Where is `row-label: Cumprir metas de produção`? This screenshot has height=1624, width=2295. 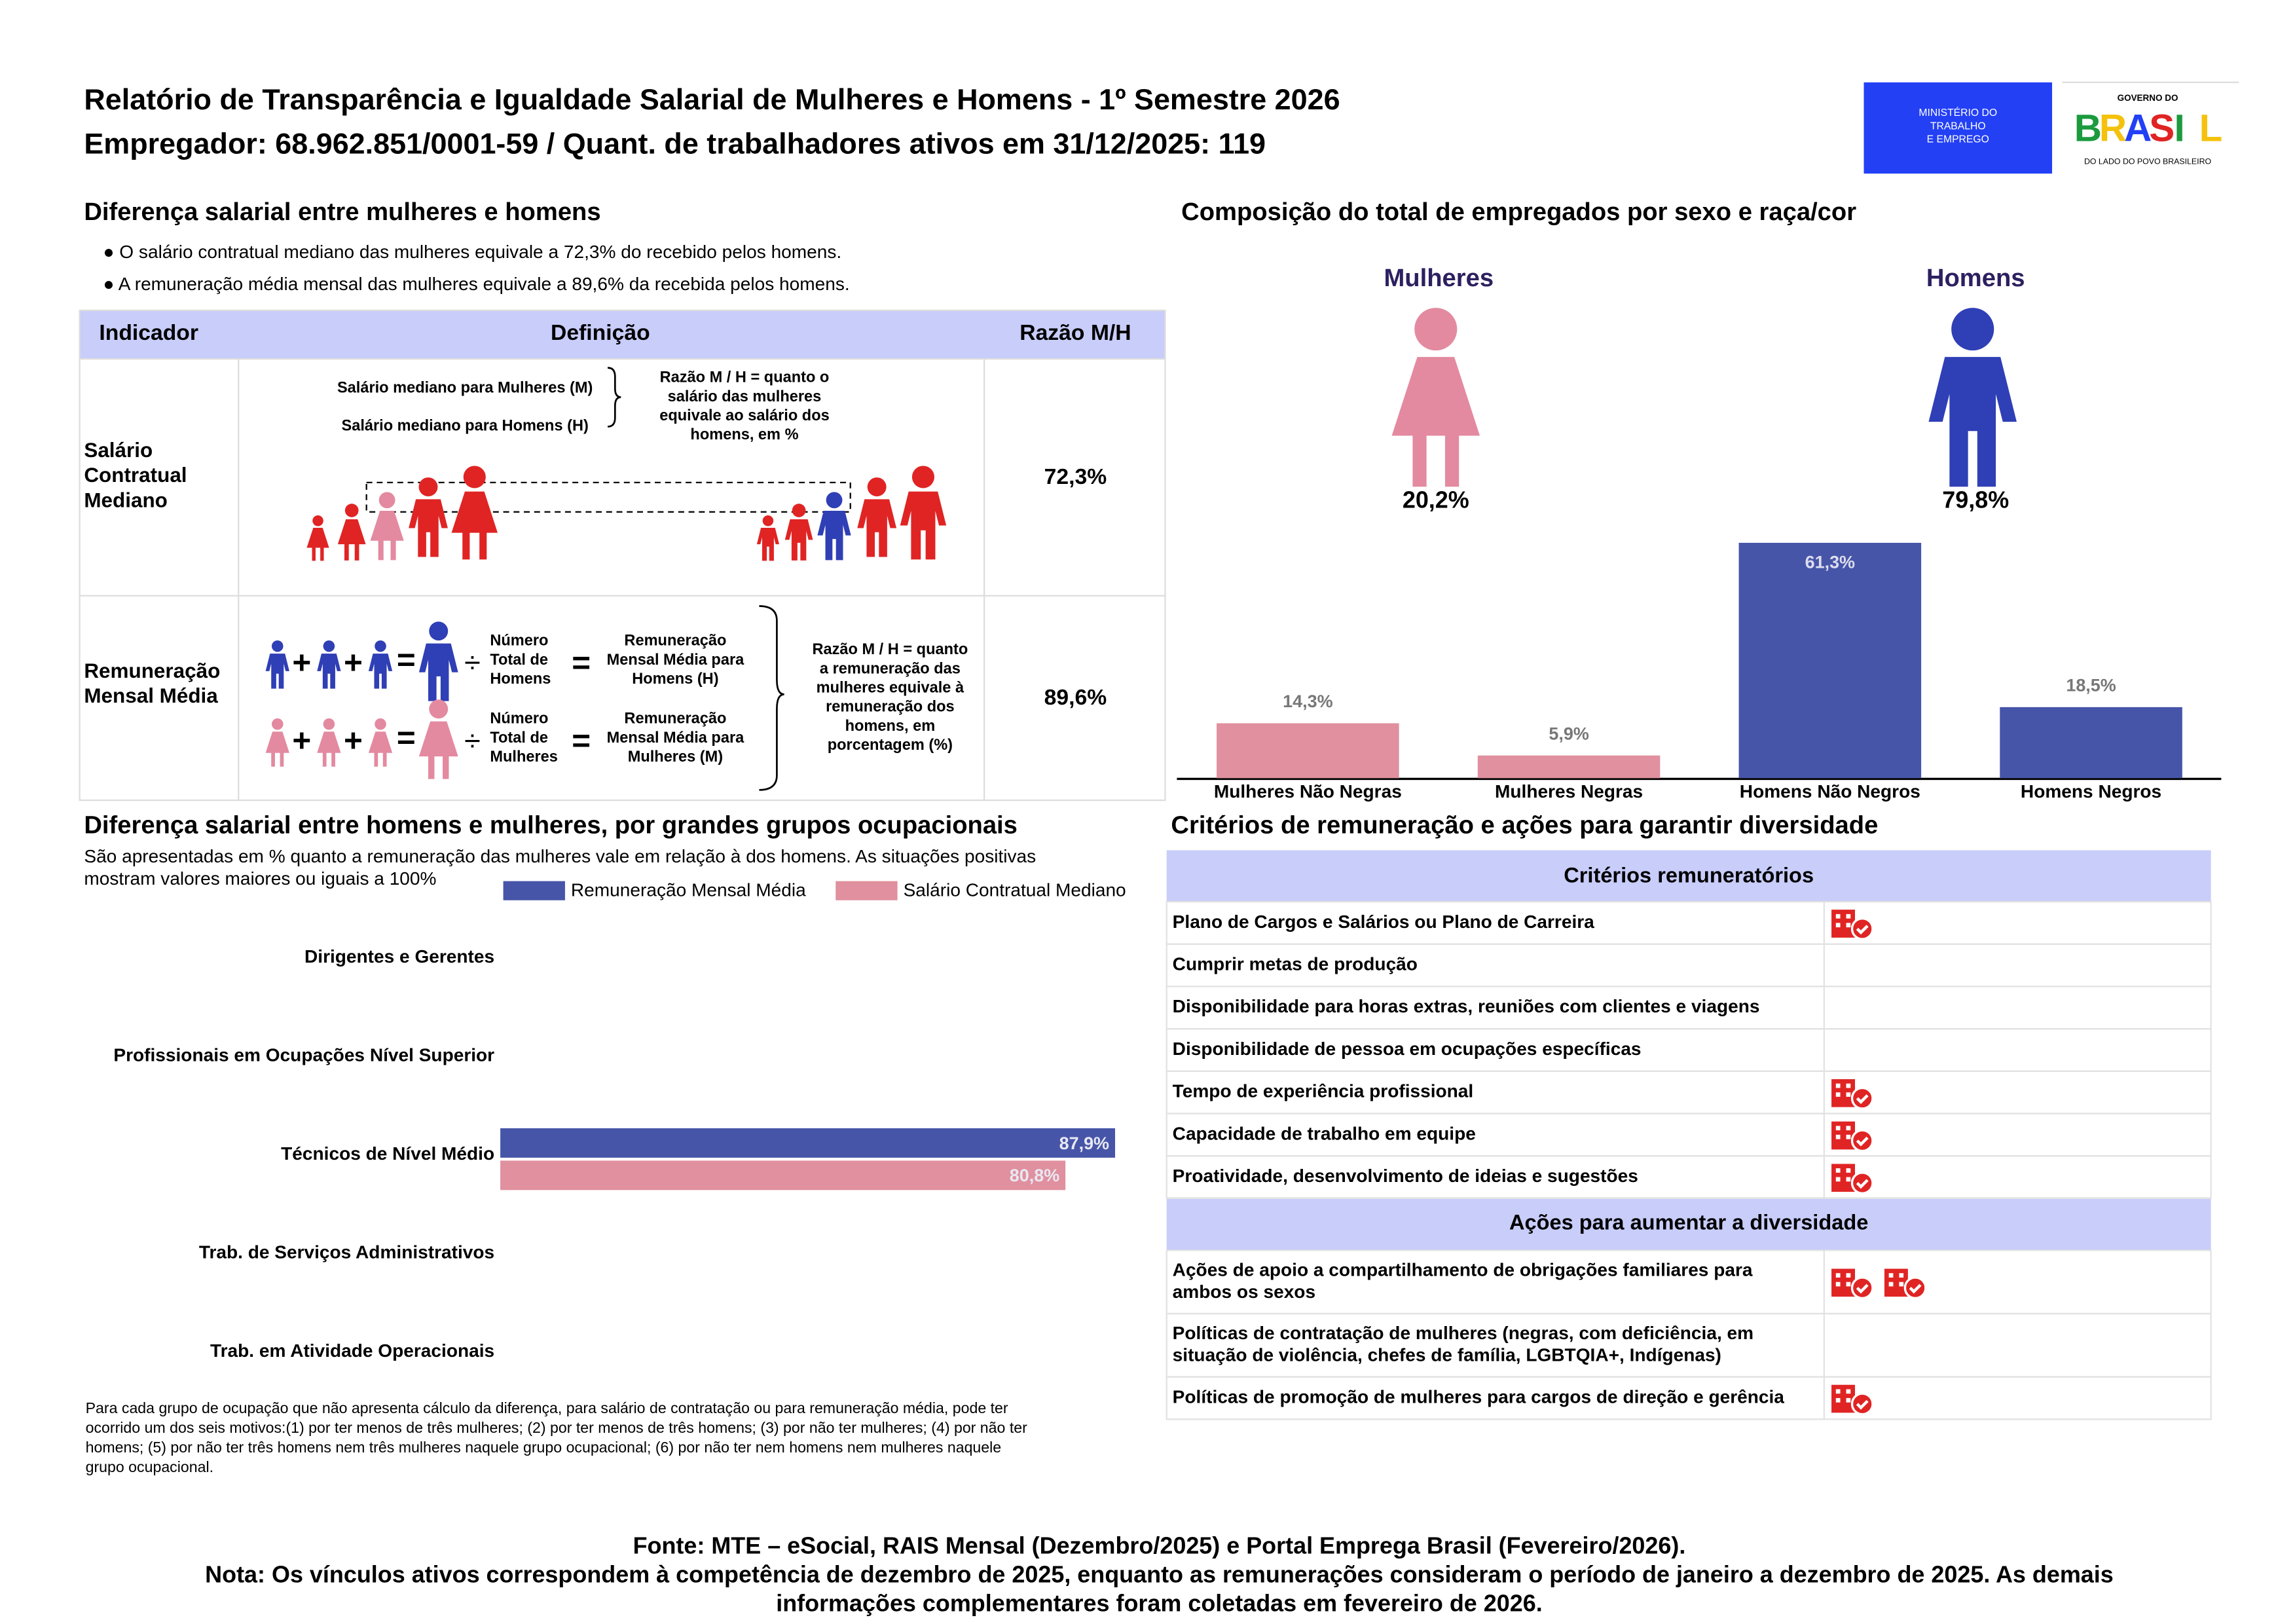
row-label: Cumprir metas de produção is located at coordinates (1295, 963).